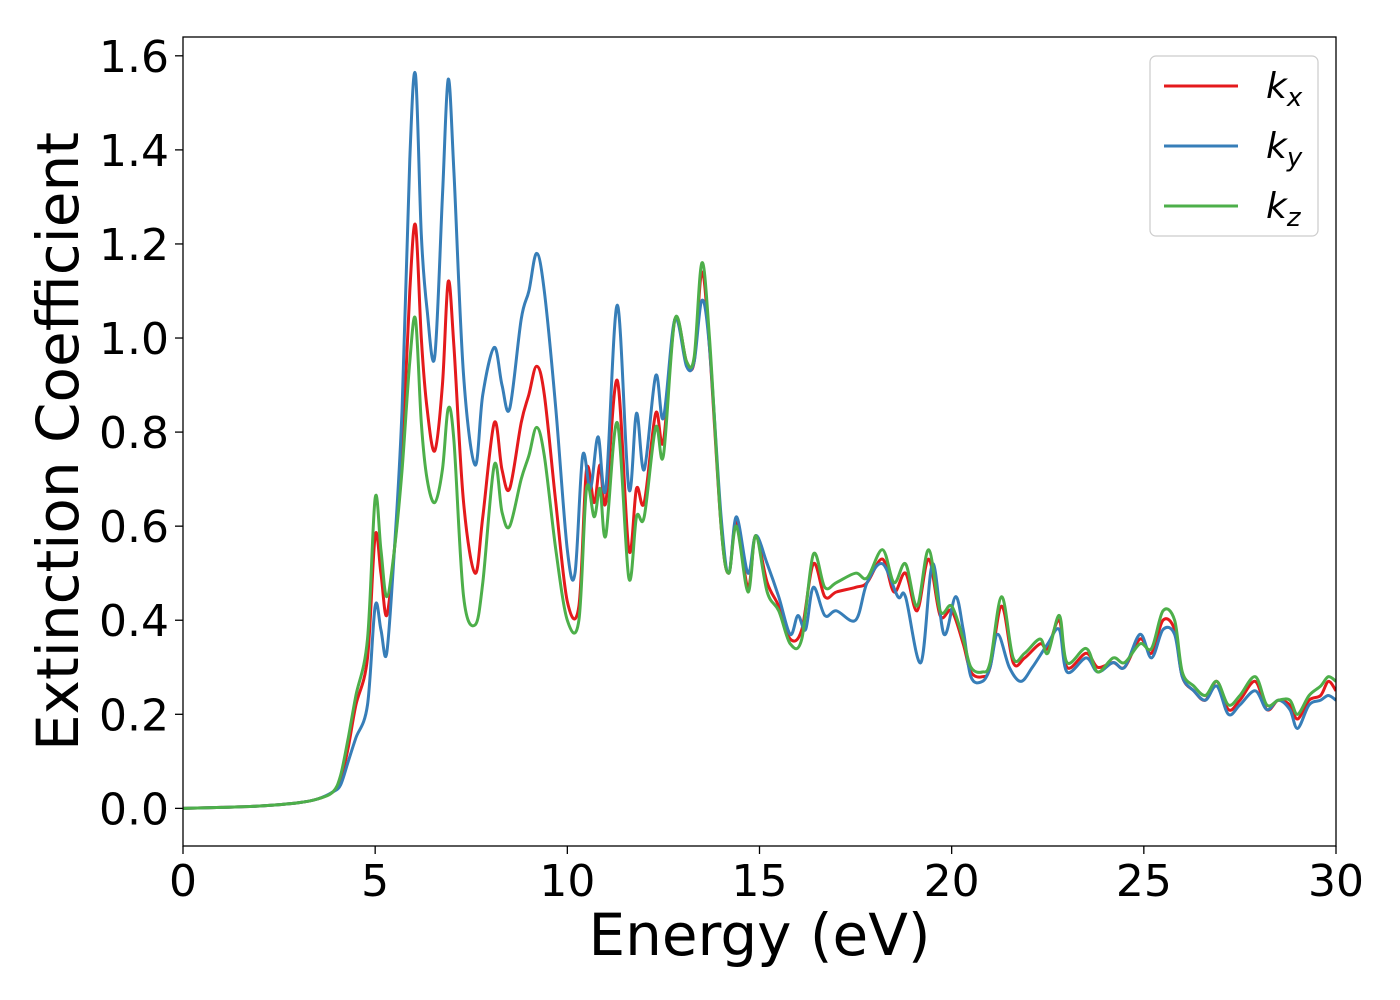  What do you see at coordinates (134, 527) in the screenshot?
I see `y-tick-label: 0.6` at bounding box center [134, 527].